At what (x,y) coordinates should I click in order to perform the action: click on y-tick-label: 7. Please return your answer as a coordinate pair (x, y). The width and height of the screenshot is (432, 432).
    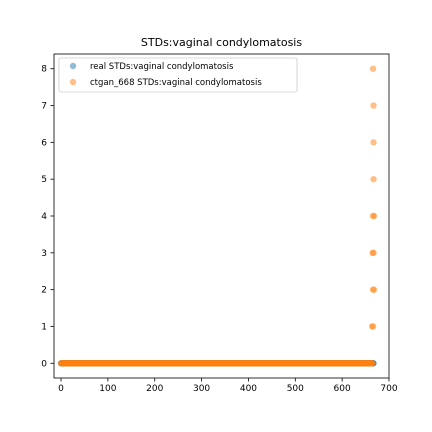
    Looking at the image, I should click on (44, 107).